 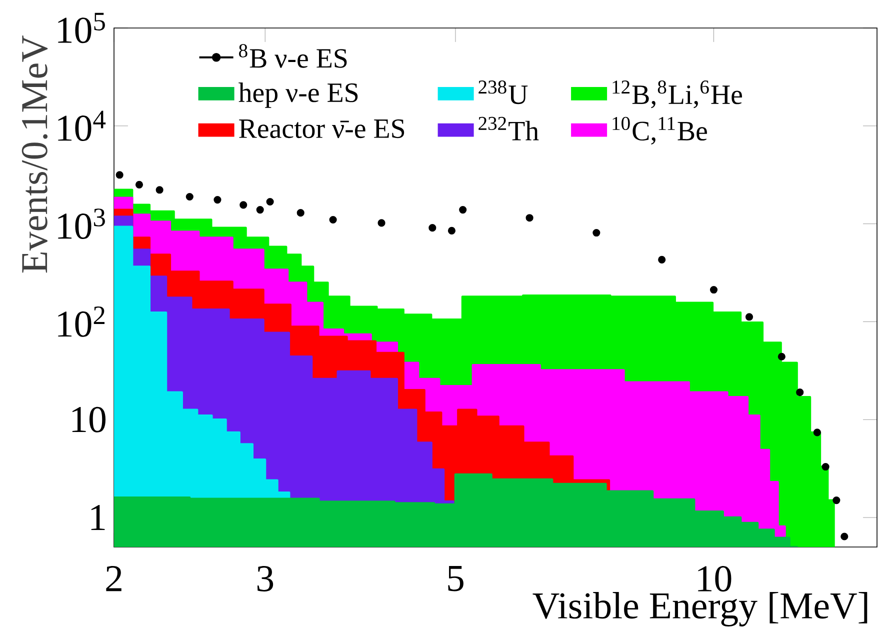 I want to click on legend-label: $^{8}$B ν-e ES, so click(x=293, y=56).